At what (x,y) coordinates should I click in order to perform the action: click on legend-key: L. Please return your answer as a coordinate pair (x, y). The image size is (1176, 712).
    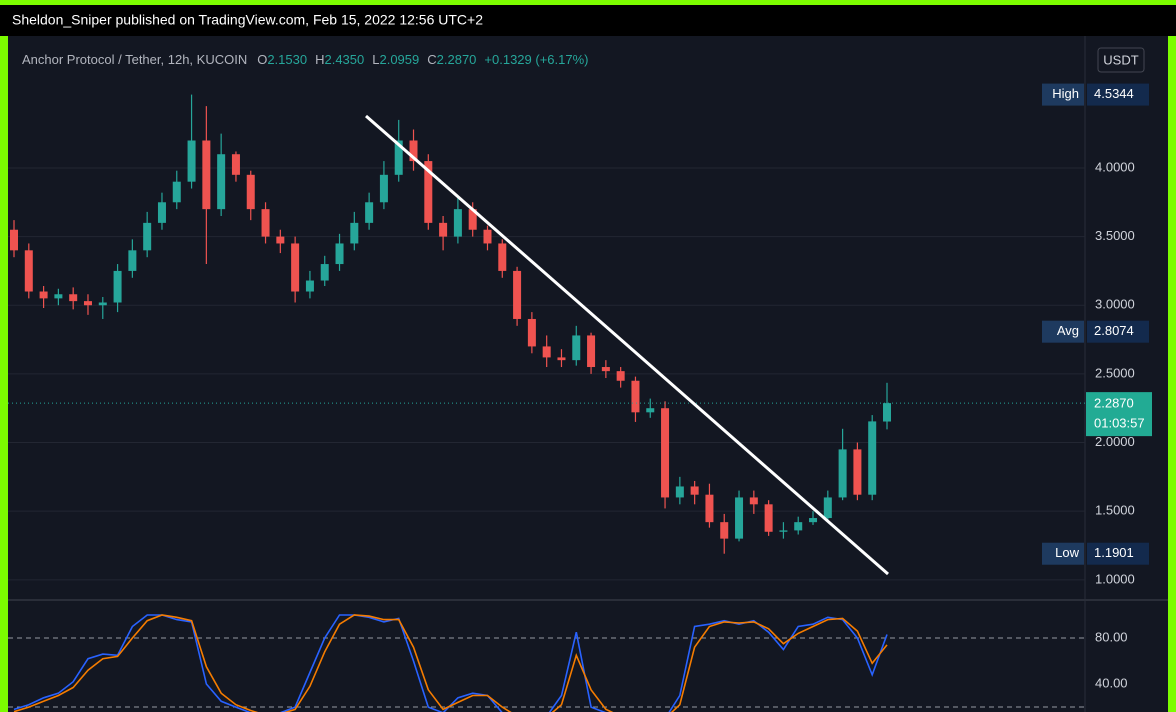
    Looking at the image, I should click on (375, 59).